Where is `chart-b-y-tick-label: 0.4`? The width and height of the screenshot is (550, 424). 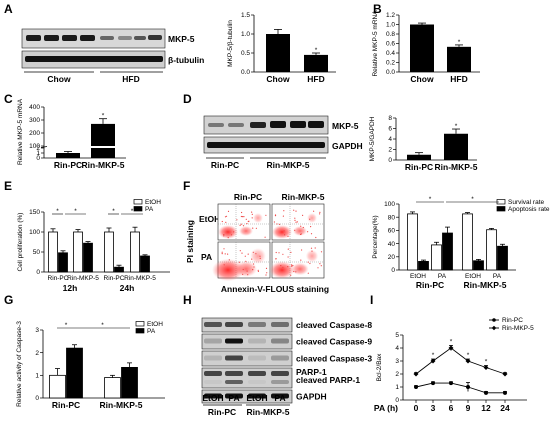 chart-b-y-tick-label: 0.4 is located at coordinates (390, 53).